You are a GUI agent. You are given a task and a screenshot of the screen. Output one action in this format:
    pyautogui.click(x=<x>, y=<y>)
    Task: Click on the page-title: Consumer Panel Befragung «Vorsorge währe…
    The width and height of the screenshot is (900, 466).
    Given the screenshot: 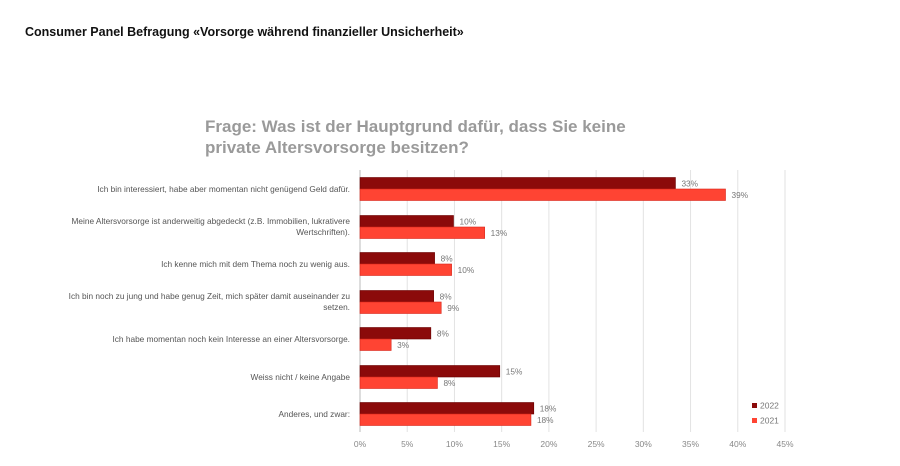 What is the action you would take?
    pyautogui.click(x=244, y=32)
    